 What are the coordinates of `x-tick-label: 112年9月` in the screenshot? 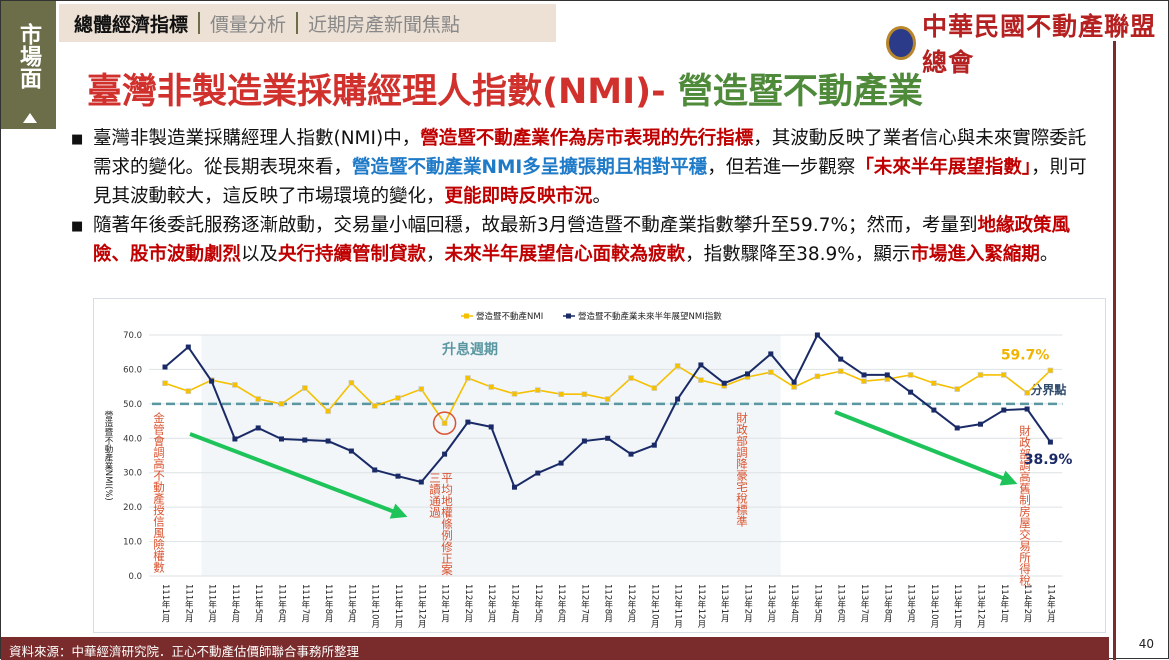 It's located at (631, 604).